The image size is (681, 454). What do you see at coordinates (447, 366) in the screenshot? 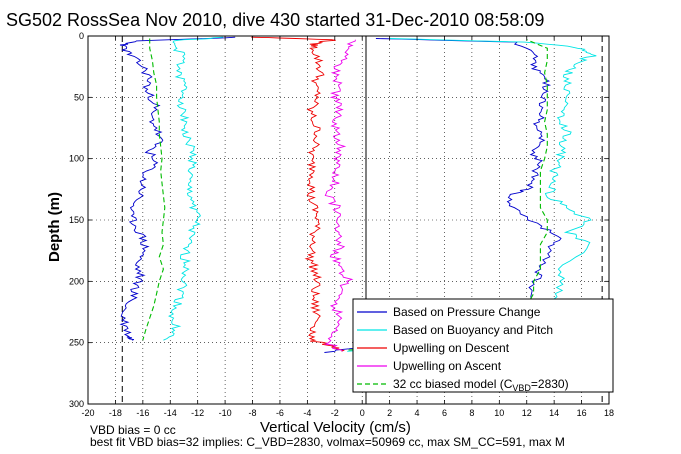
I see `legend-label: Upwelling on Ascent` at bounding box center [447, 366].